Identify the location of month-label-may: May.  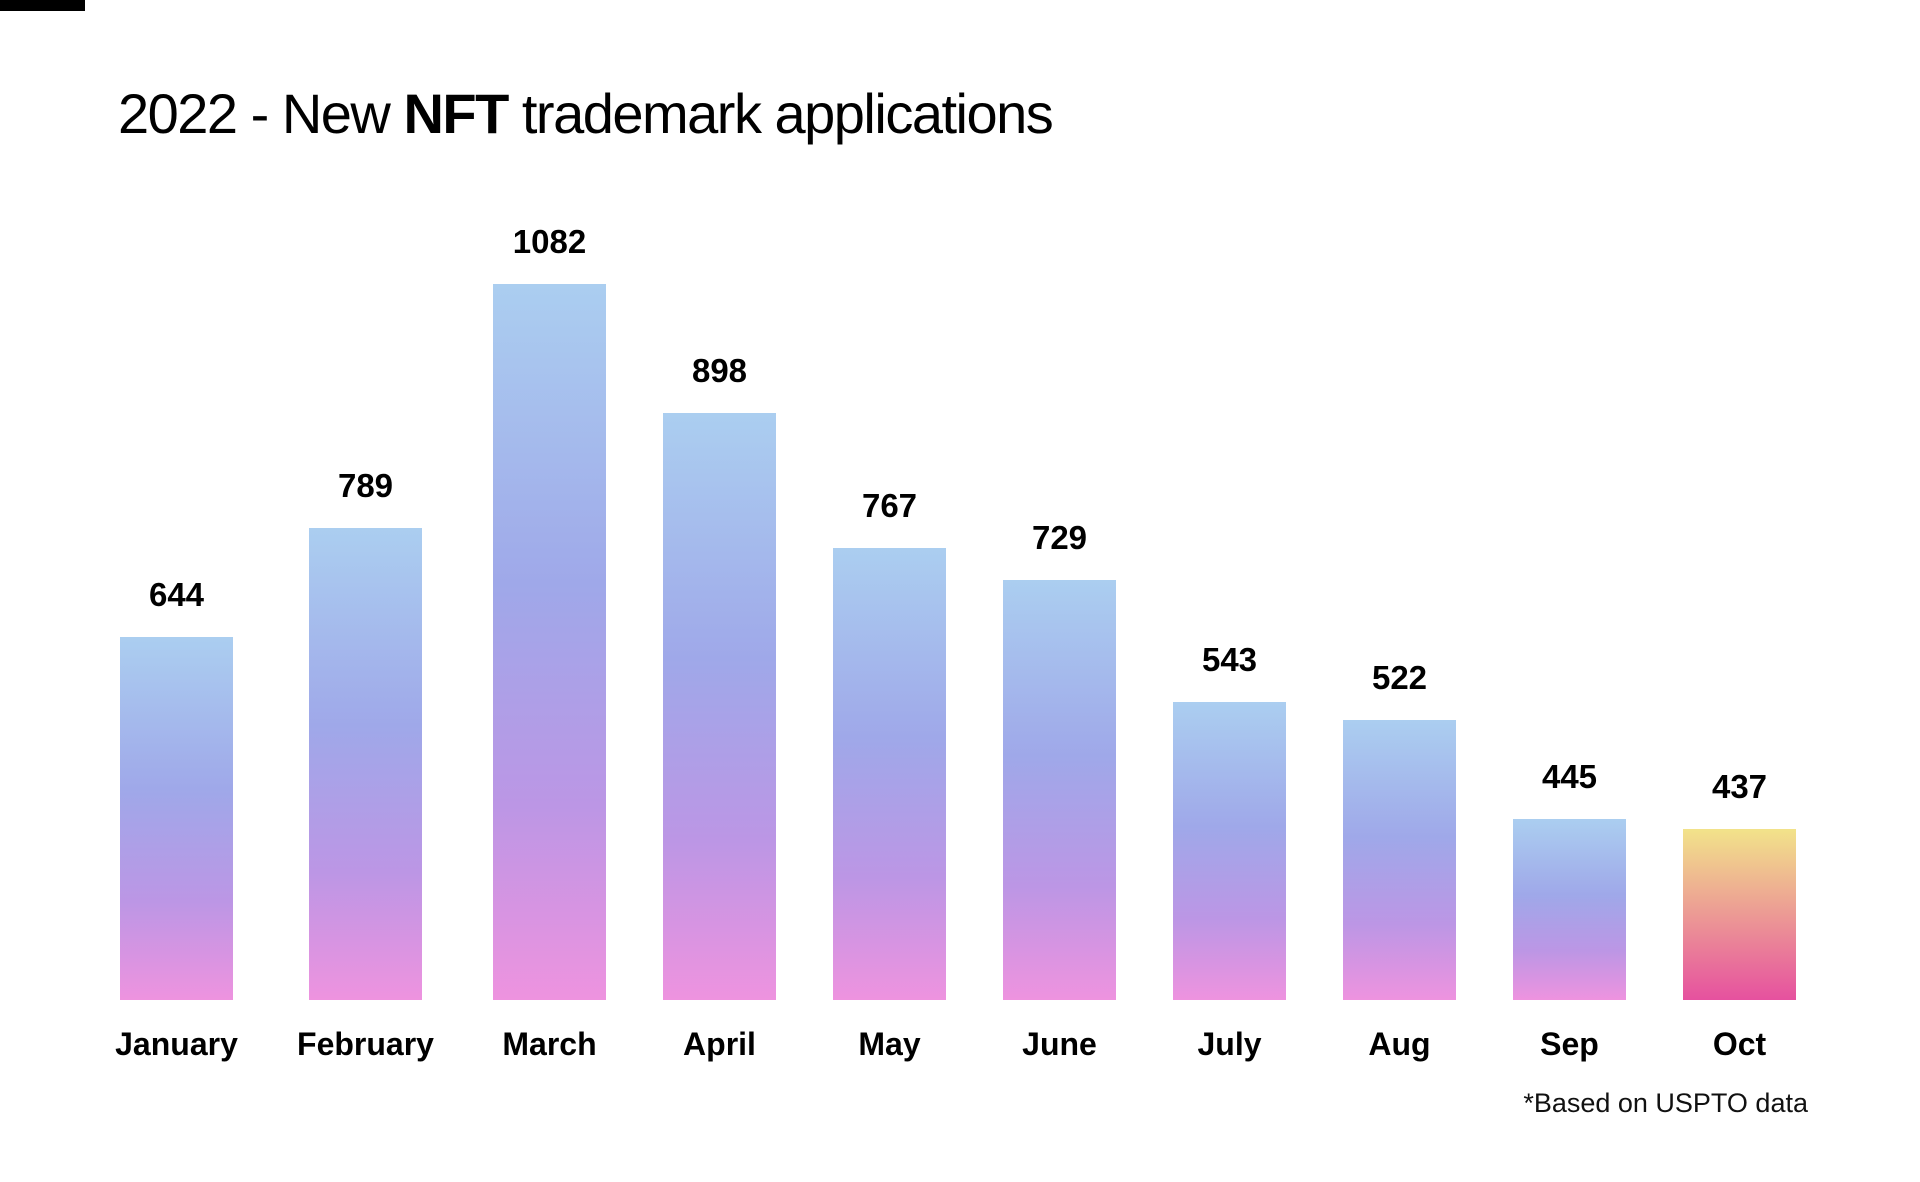
(889, 1044).